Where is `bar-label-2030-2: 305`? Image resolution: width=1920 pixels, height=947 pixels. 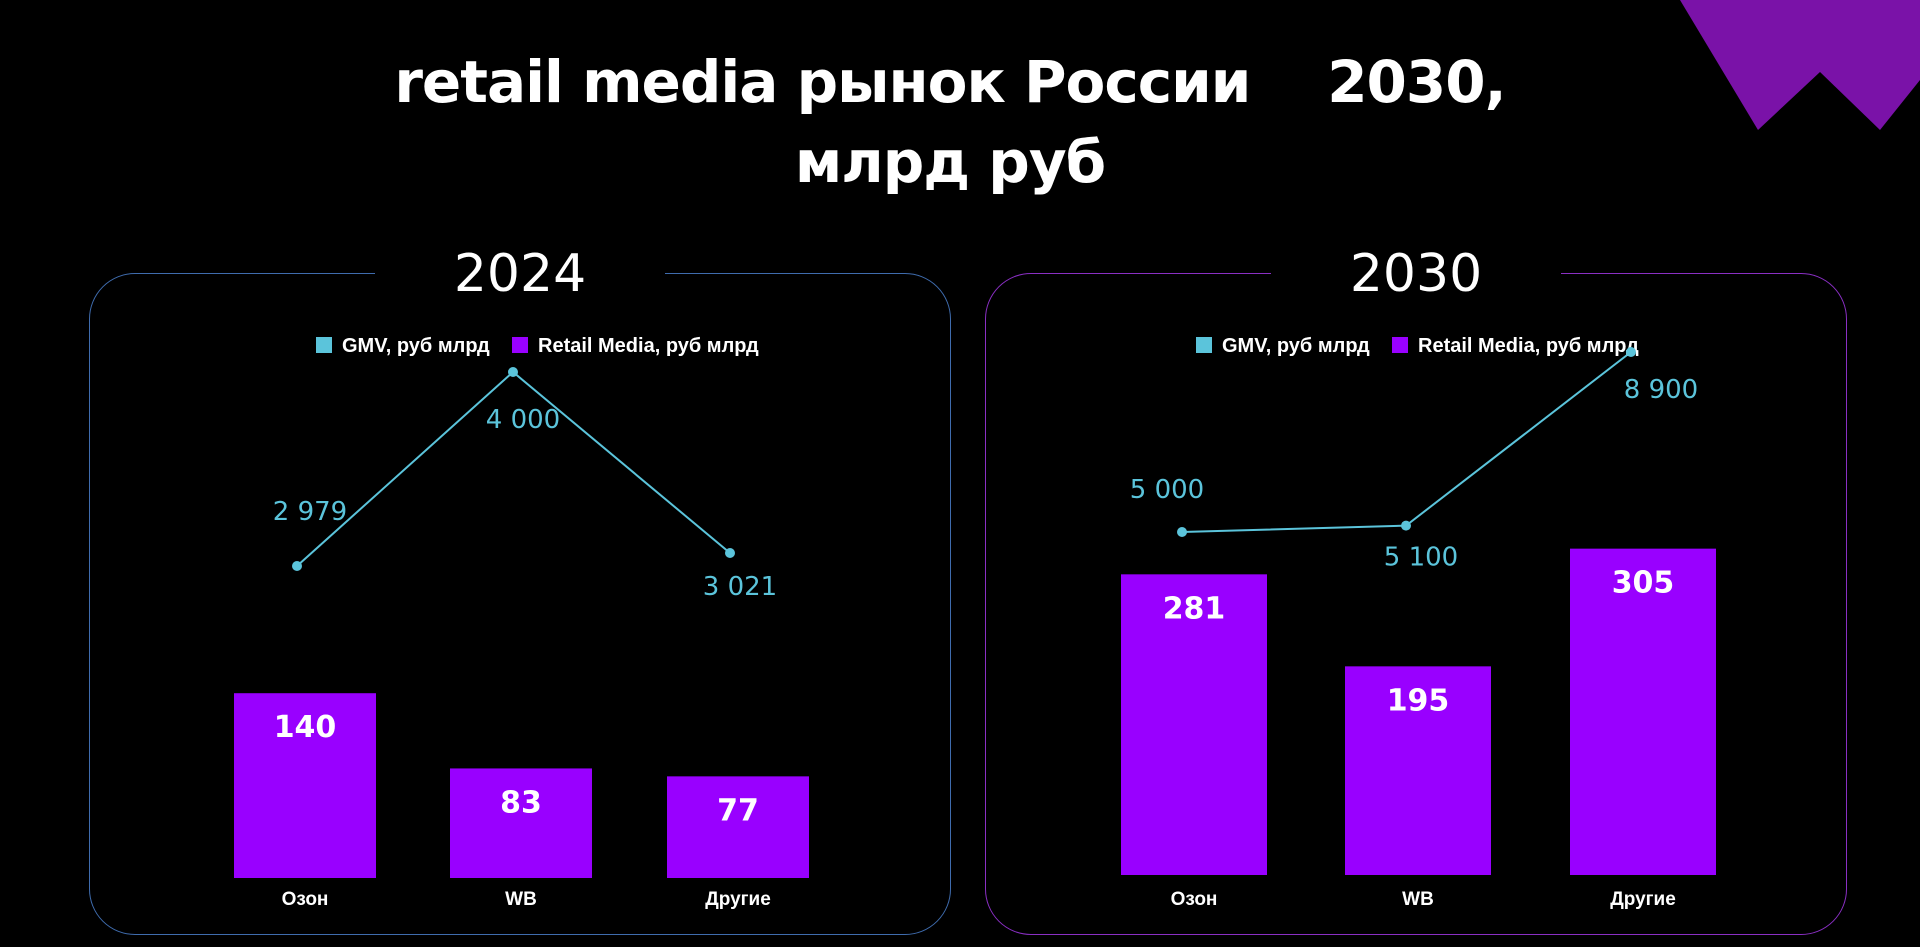 bar-label-2030-2: 305 is located at coordinates (1643, 583).